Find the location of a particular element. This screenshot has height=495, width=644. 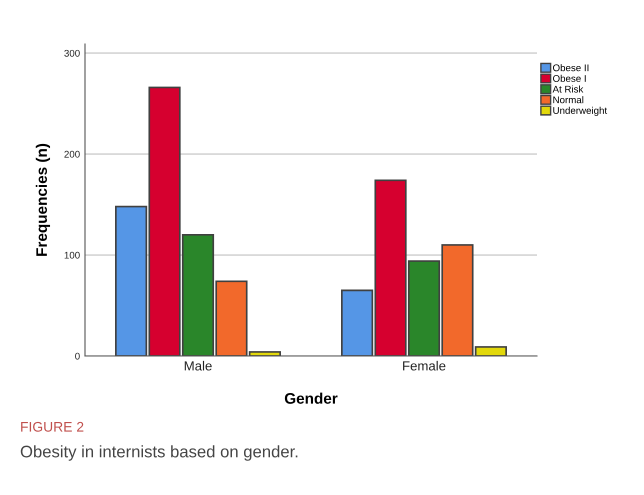

x-tick-label: Male is located at coordinates (198, 365).